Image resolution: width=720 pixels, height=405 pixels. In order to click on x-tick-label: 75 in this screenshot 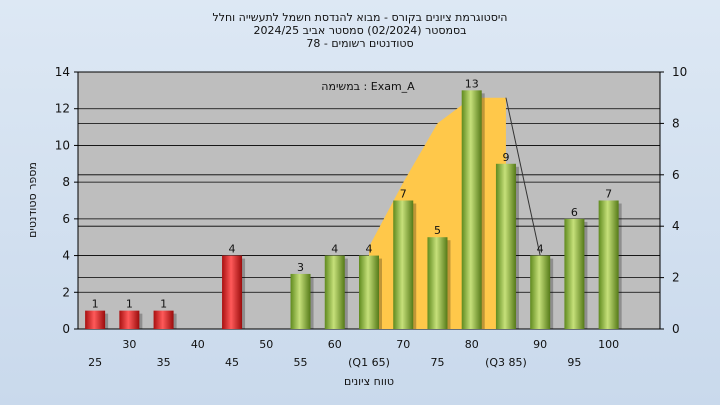, I will do `click(437, 362)`.